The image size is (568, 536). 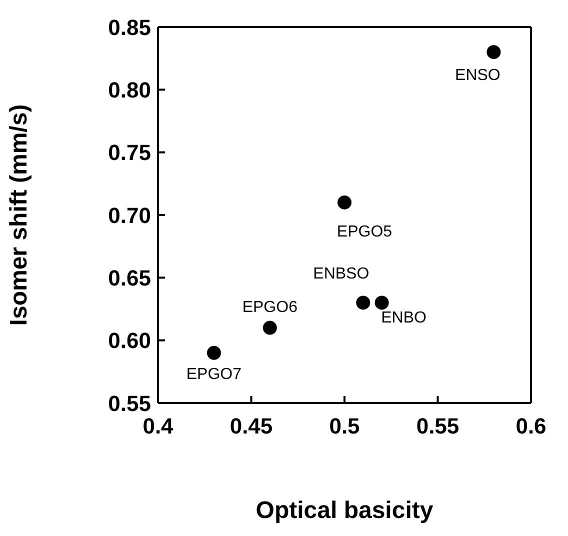 I want to click on annotation: ENSO, so click(x=477, y=75).